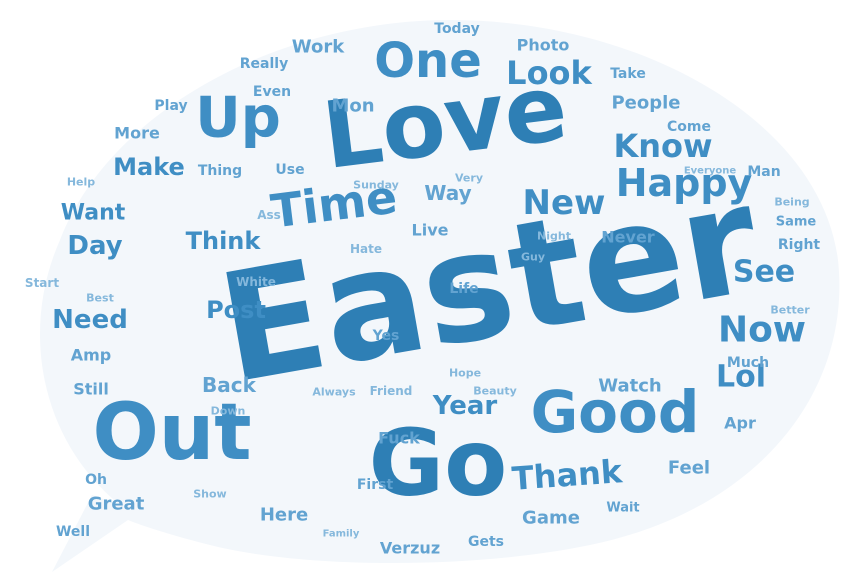 The height and width of the screenshot is (582, 859). Describe the element at coordinates (224, 241) in the screenshot. I see `word-think: Think` at that location.